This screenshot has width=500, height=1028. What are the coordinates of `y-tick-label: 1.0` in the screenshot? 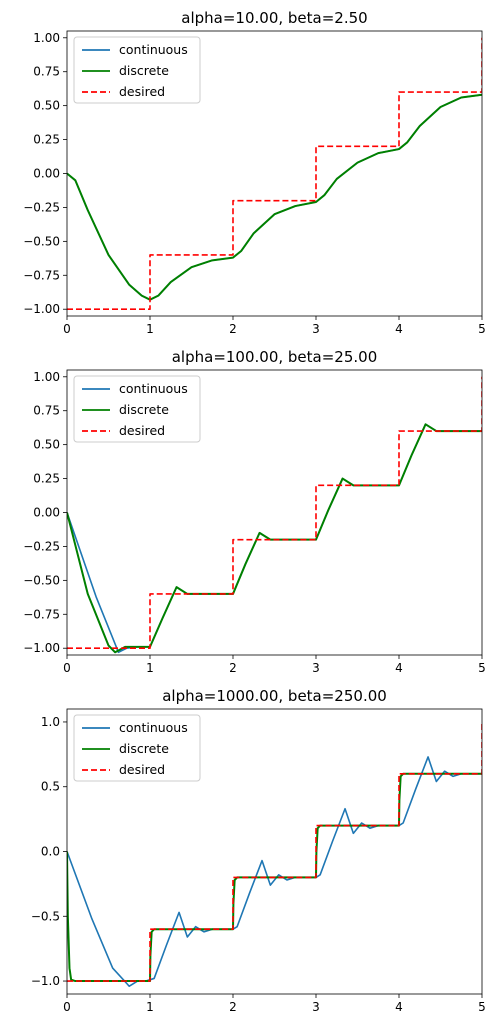 It's located at (50, 722).